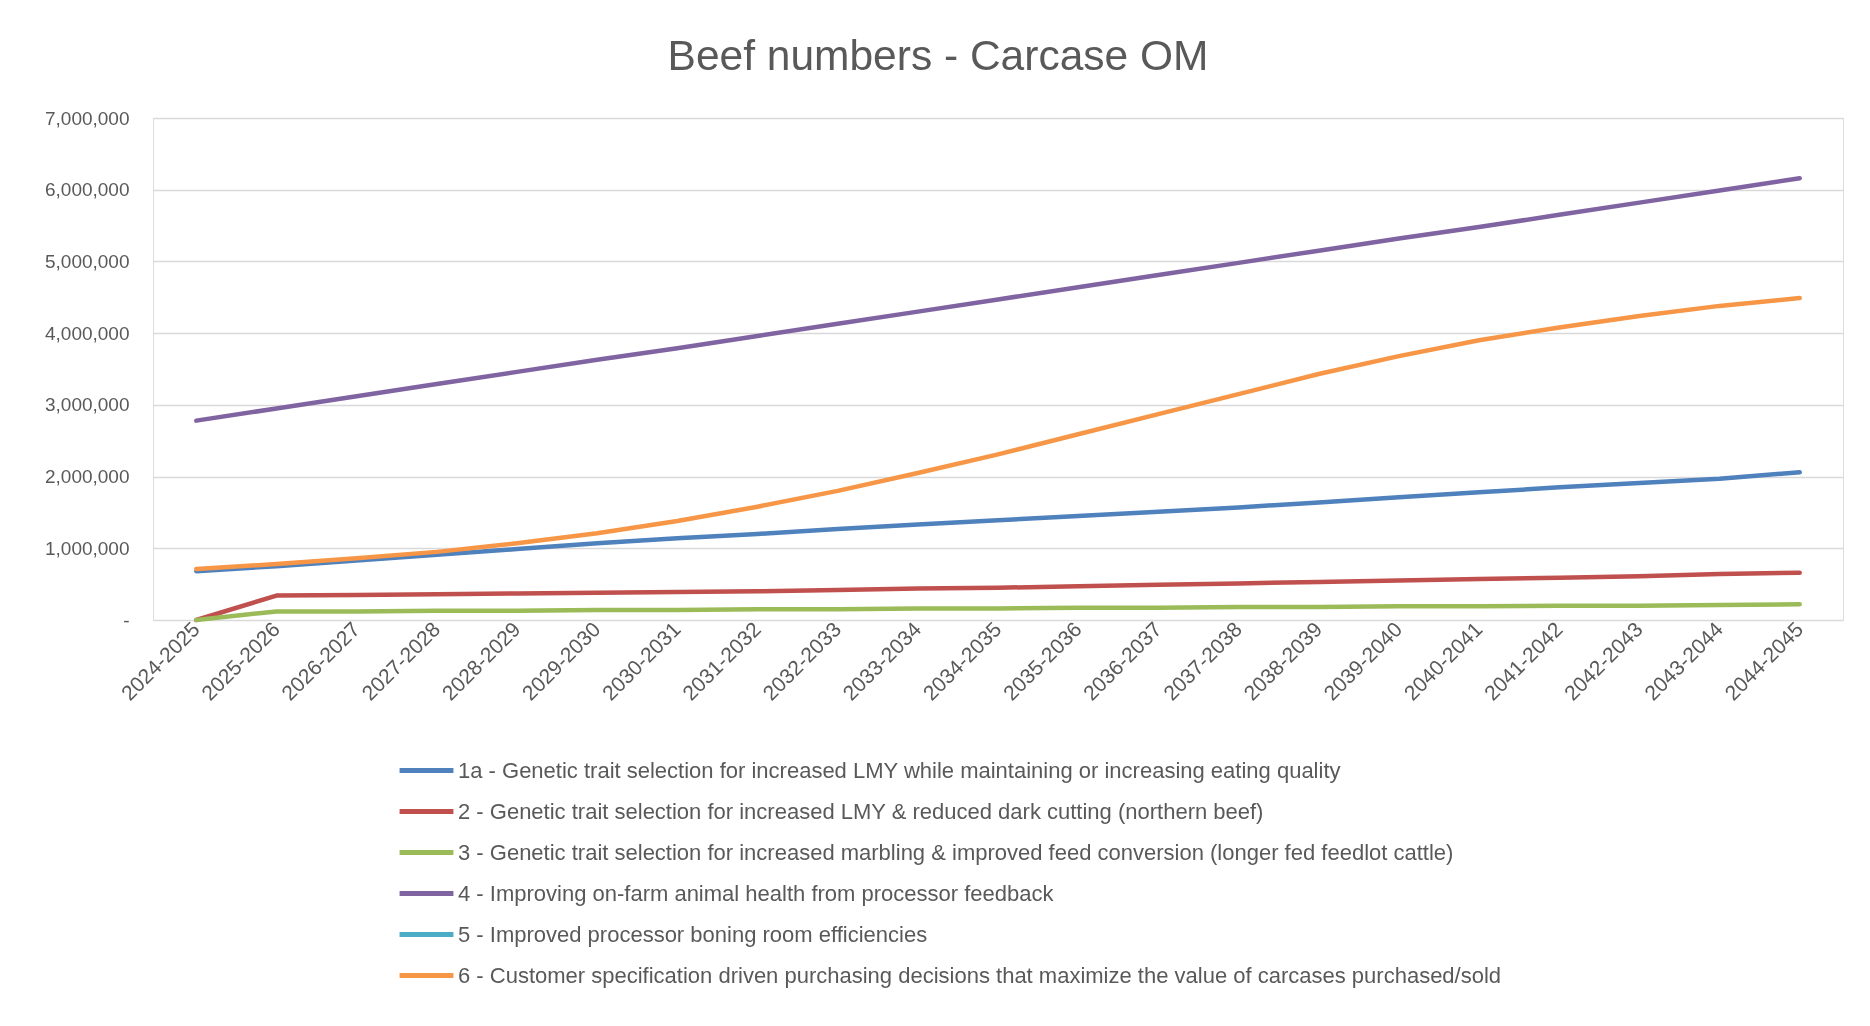 The image size is (1870, 1026). What do you see at coordinates (861, 811) in the screenshot?
I see `legend-label: 2 - Genetic trait selection for increased LMY & reduced dark cutting (northern beef)` at bounding box center [861, 811].